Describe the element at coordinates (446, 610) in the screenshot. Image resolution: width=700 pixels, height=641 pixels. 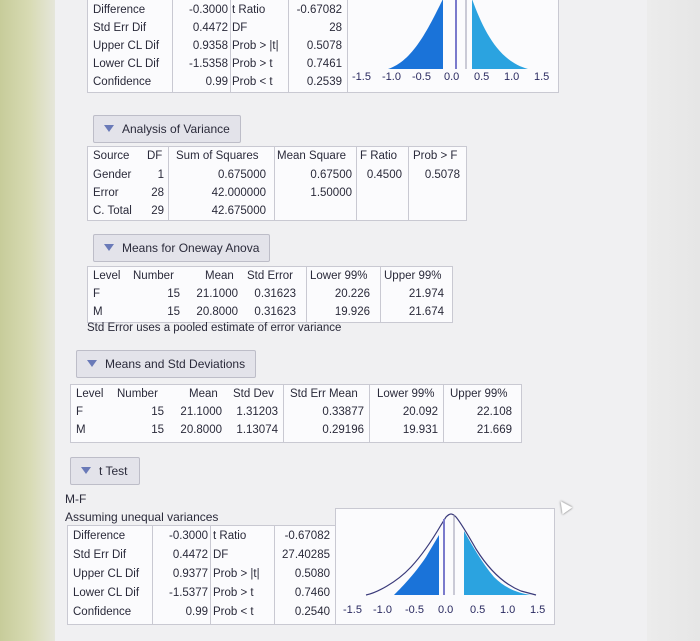
I see `axis-tick: 0.0` at that location.